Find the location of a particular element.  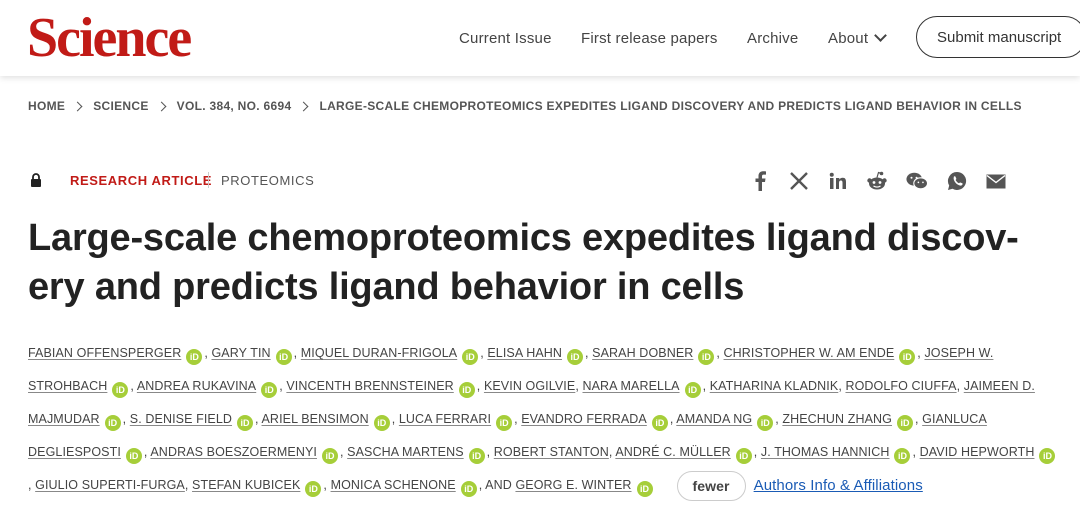

chevron-down-icon is located at coordinates (881, 35).